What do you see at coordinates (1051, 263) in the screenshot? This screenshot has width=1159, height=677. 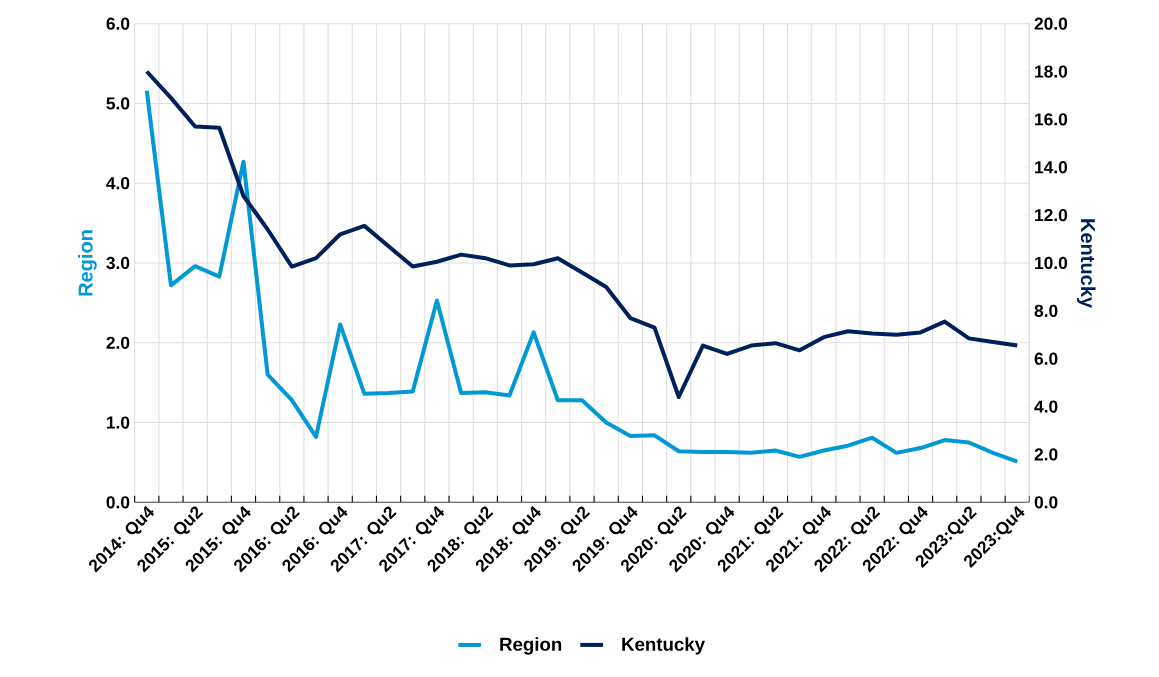 I see `y2-tick-label: 10.0` at bounding box center [1051, 263].